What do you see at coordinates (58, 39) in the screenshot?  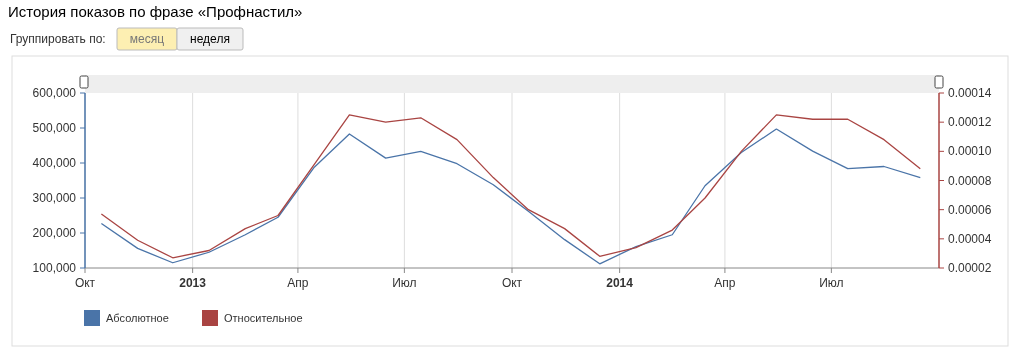 I see `text: Группировать по:` at bounding box center [58, 39].